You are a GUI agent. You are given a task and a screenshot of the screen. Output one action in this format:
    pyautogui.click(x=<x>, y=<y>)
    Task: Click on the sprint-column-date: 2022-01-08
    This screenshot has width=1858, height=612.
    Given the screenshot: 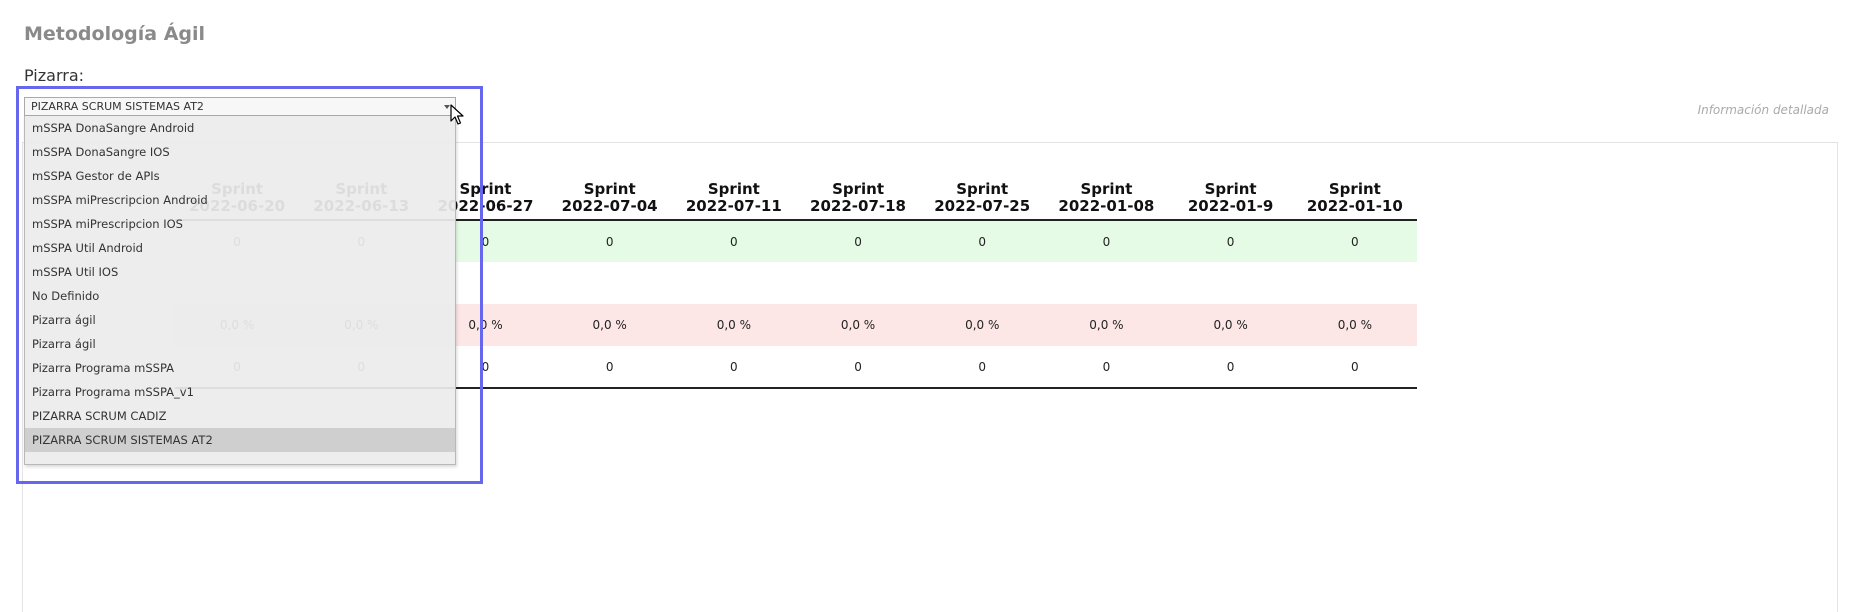 What is the action you would take?
    pyautogui.click(x=1106, y=206)
    